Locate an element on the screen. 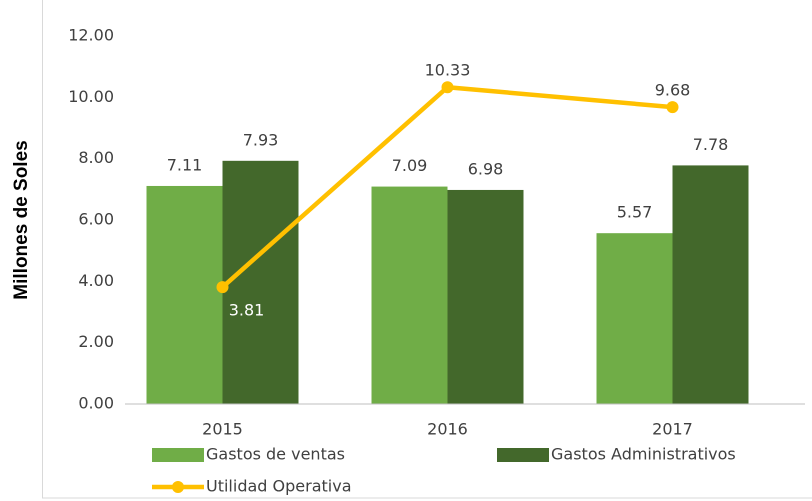 Image resolution: width=812 pixels, height=501 pixels. legend-label: Gastos Administrativos is located at coordinates (643, 454).